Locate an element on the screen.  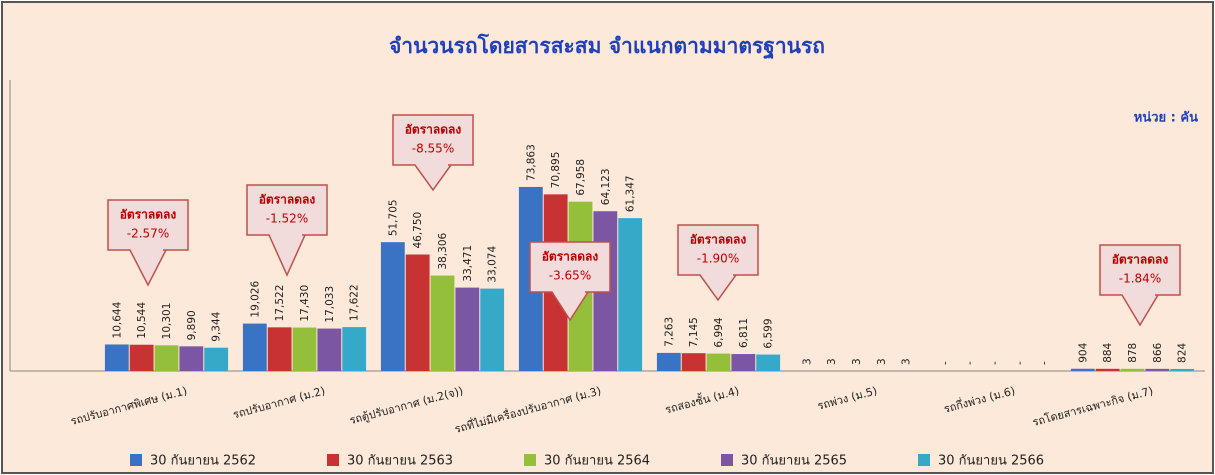
data-label: 67,958 is located at coordinates (581, 177).